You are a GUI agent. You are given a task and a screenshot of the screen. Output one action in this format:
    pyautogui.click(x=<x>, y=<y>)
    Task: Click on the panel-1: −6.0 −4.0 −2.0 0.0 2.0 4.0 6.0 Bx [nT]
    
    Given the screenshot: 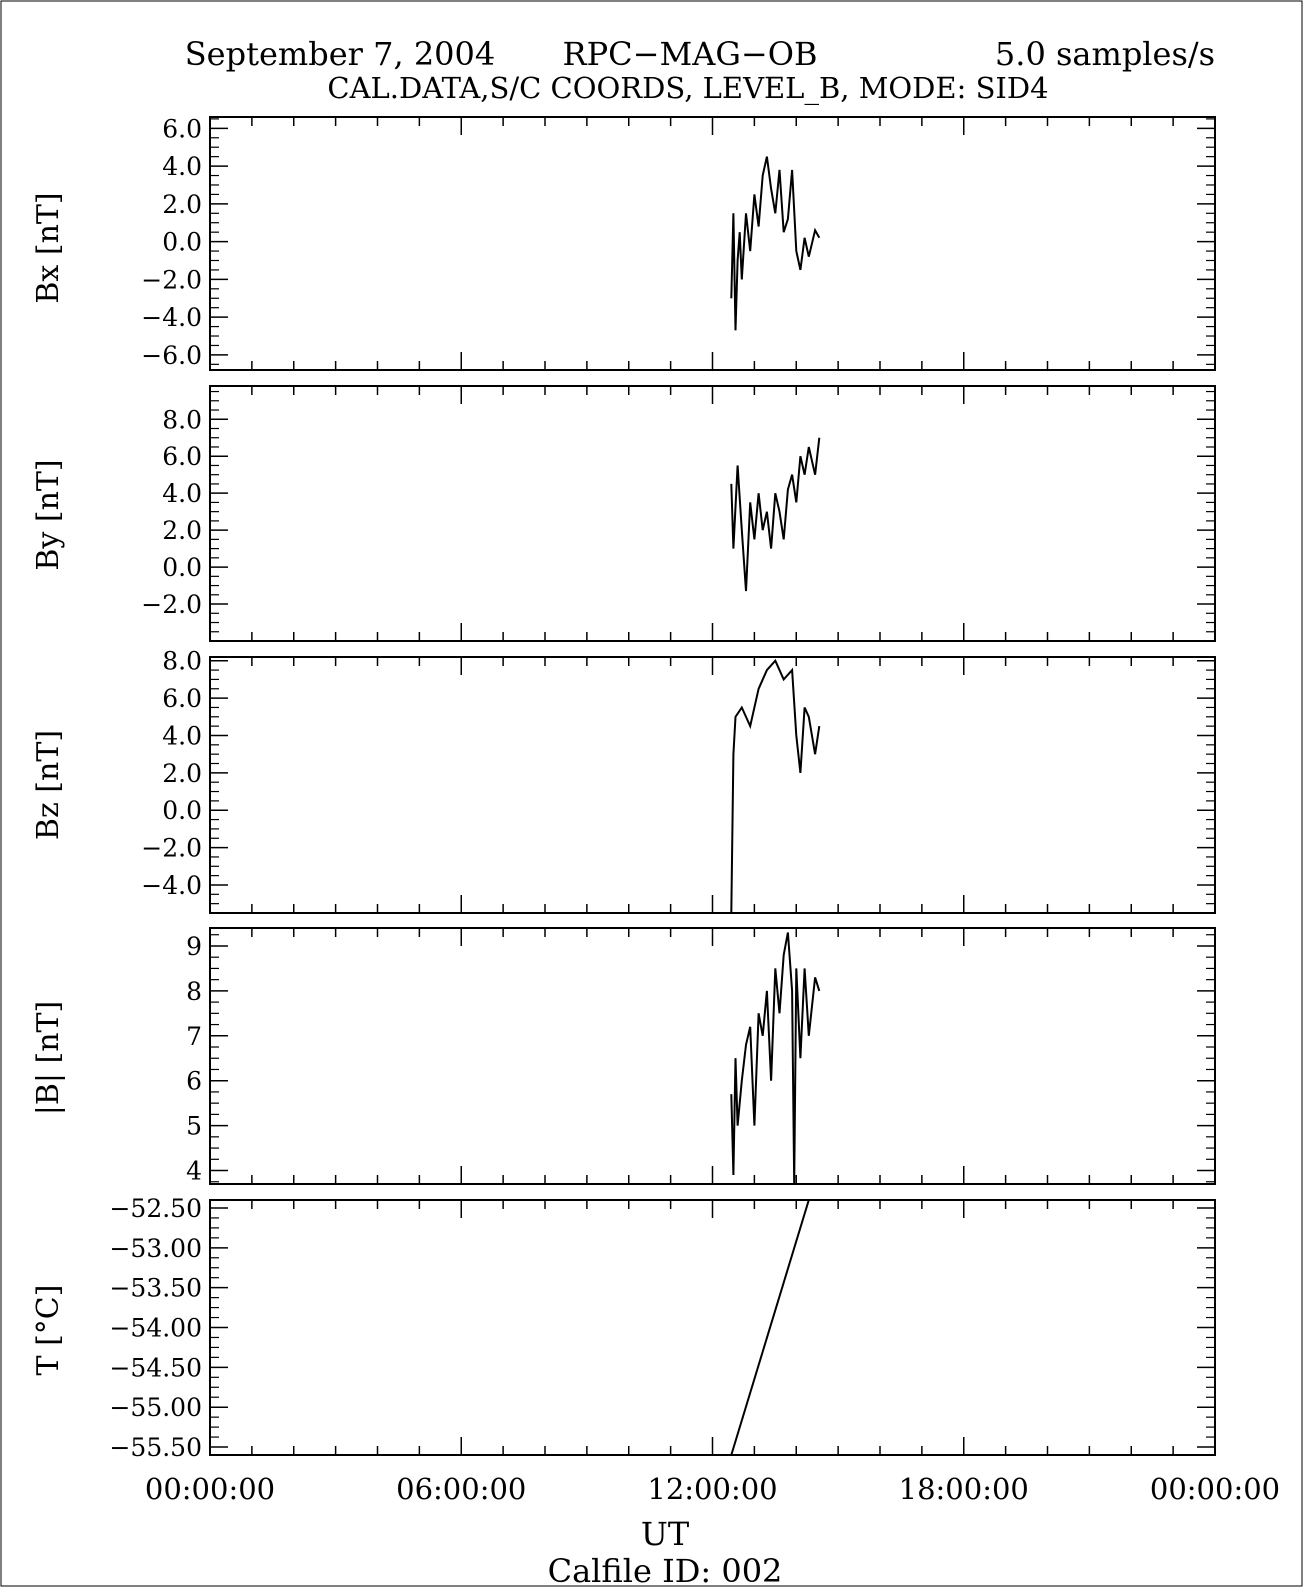 What is the action you would take?
    pyautogui.click(x=623, y=242)
    